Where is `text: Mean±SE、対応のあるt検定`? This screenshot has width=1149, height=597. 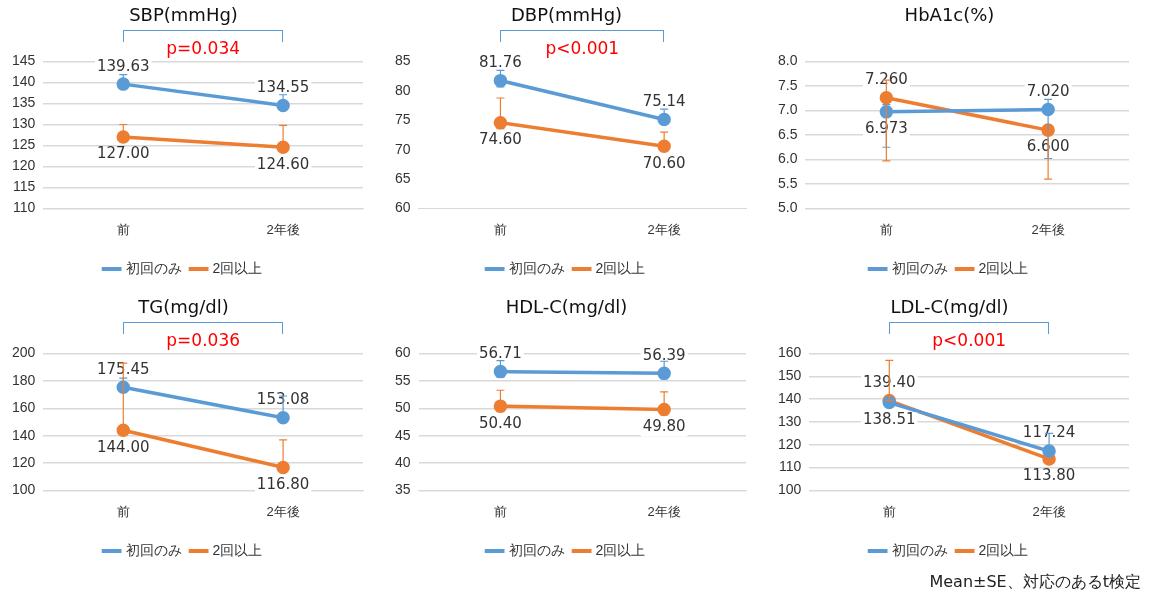
text: Mean±SE、対応のあるt検定 is located at coordinates (1035, 582).